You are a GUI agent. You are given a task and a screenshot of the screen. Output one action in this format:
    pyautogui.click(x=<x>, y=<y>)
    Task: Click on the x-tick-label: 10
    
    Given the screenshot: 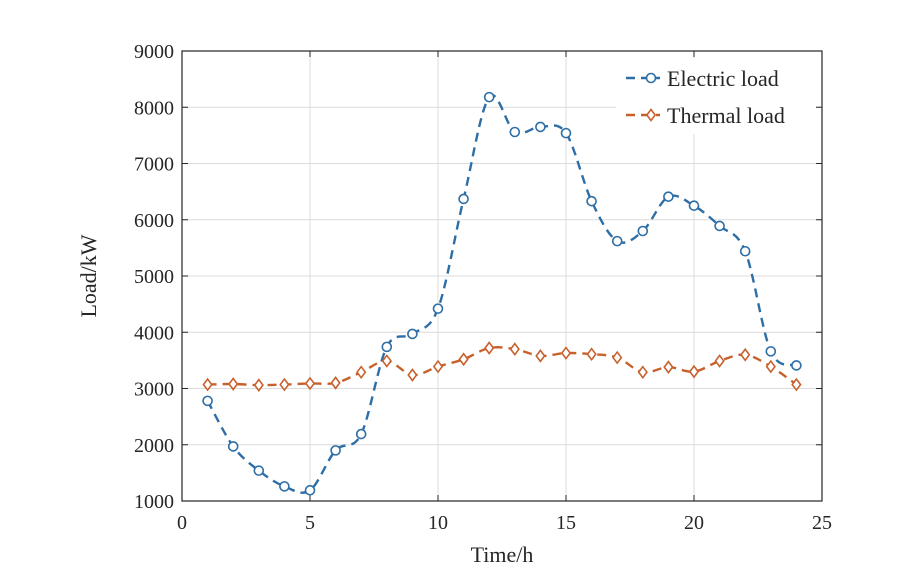 What is the action you would take?
    pyautogui.click(x=438, y=523)
    